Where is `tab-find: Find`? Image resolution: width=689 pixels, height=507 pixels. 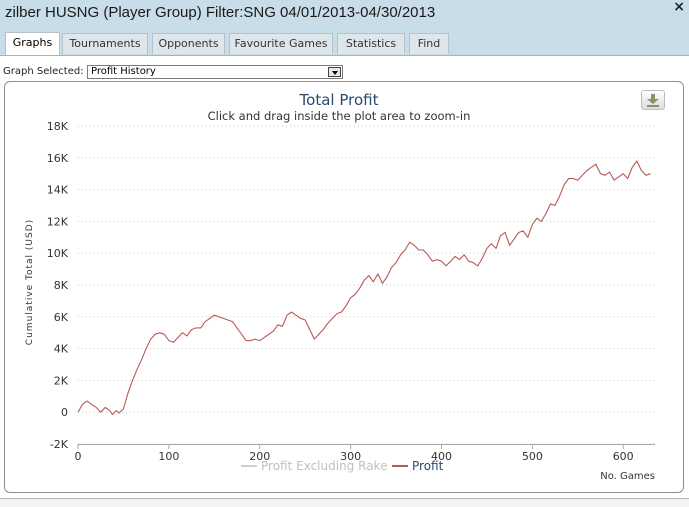
tab-find: Find is located at coordinates (429, 43).